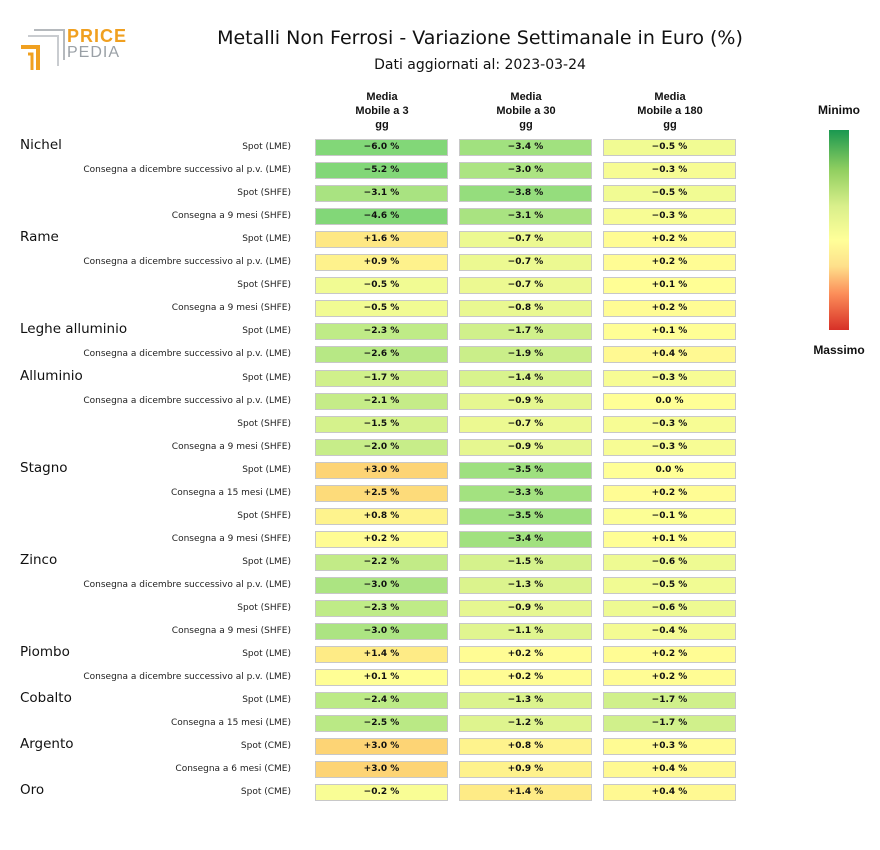 This screenshot has width=880, height=850. I want to click on group-label: Argento, so click(47, 744).